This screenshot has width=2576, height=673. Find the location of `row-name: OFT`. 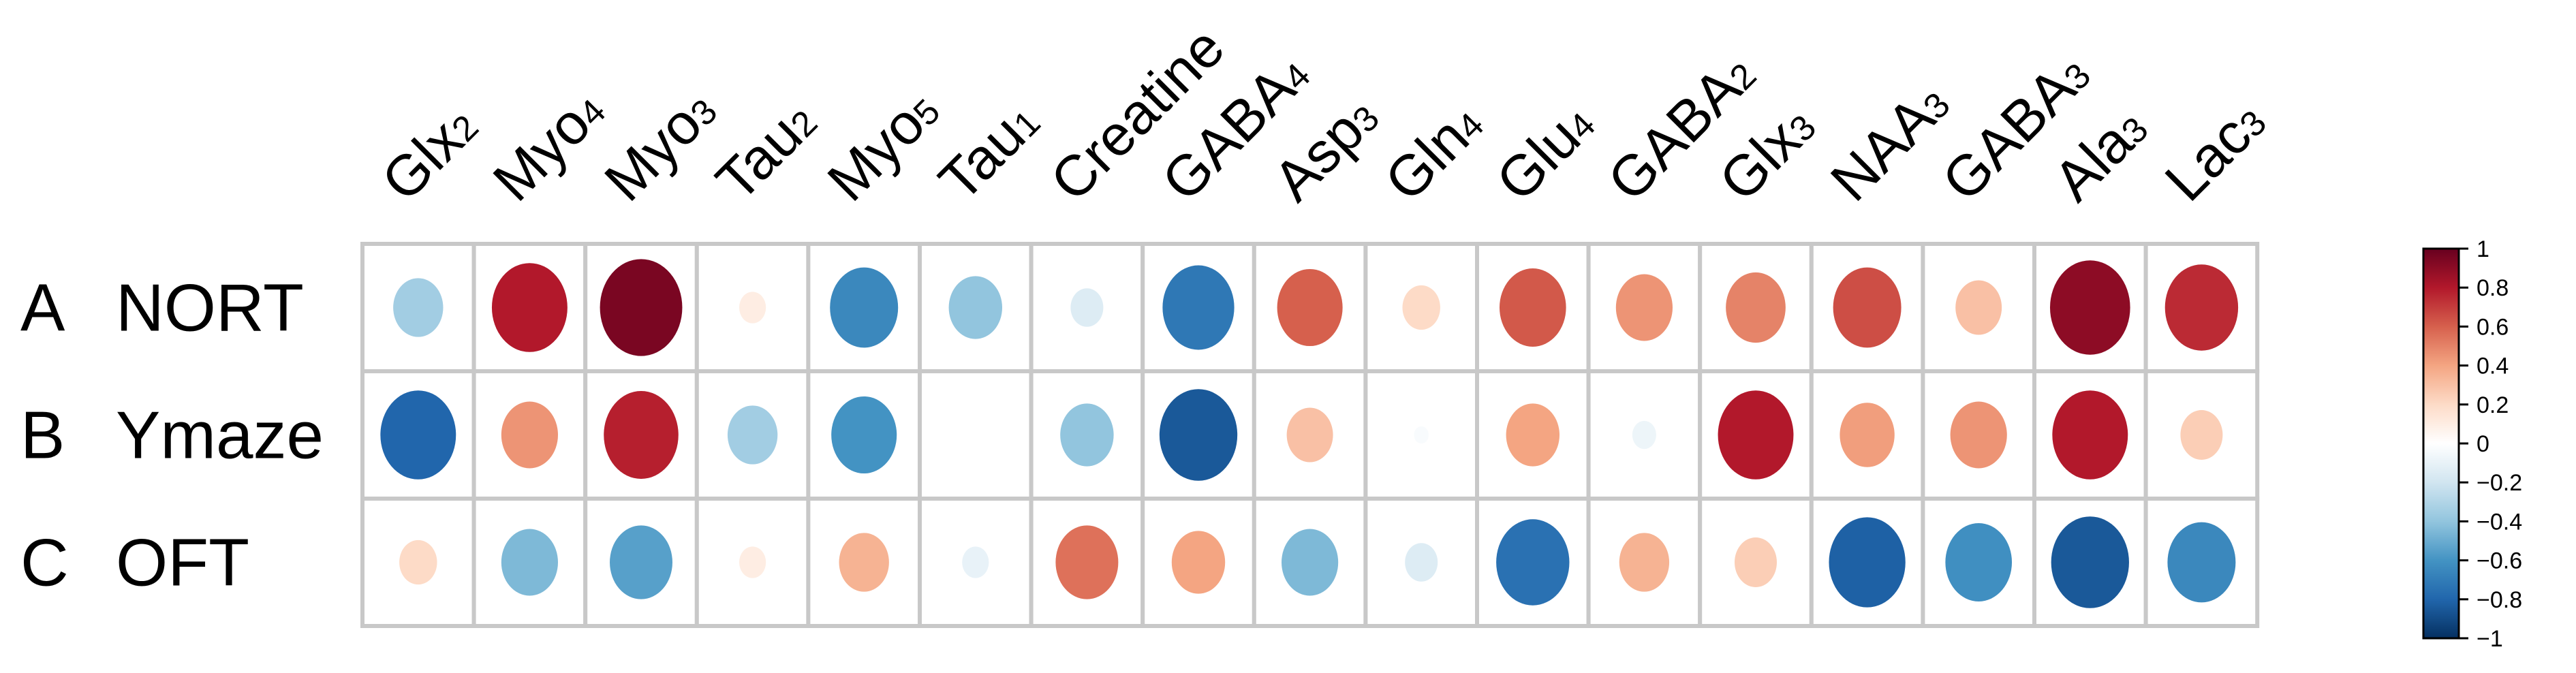

row-name: OFT is located at coordinates (182, 562).